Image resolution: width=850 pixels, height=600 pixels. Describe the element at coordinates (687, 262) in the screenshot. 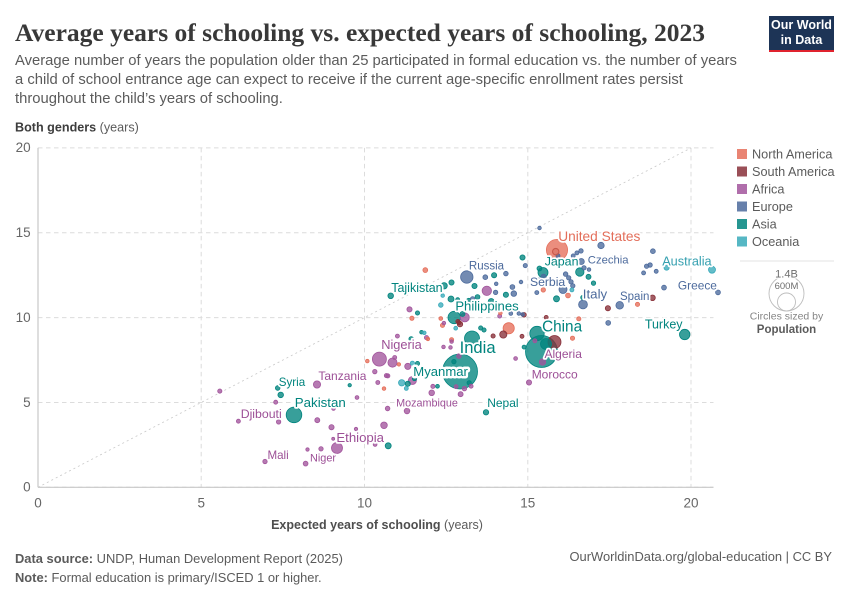

I see `svg-text: Australia` at that location.